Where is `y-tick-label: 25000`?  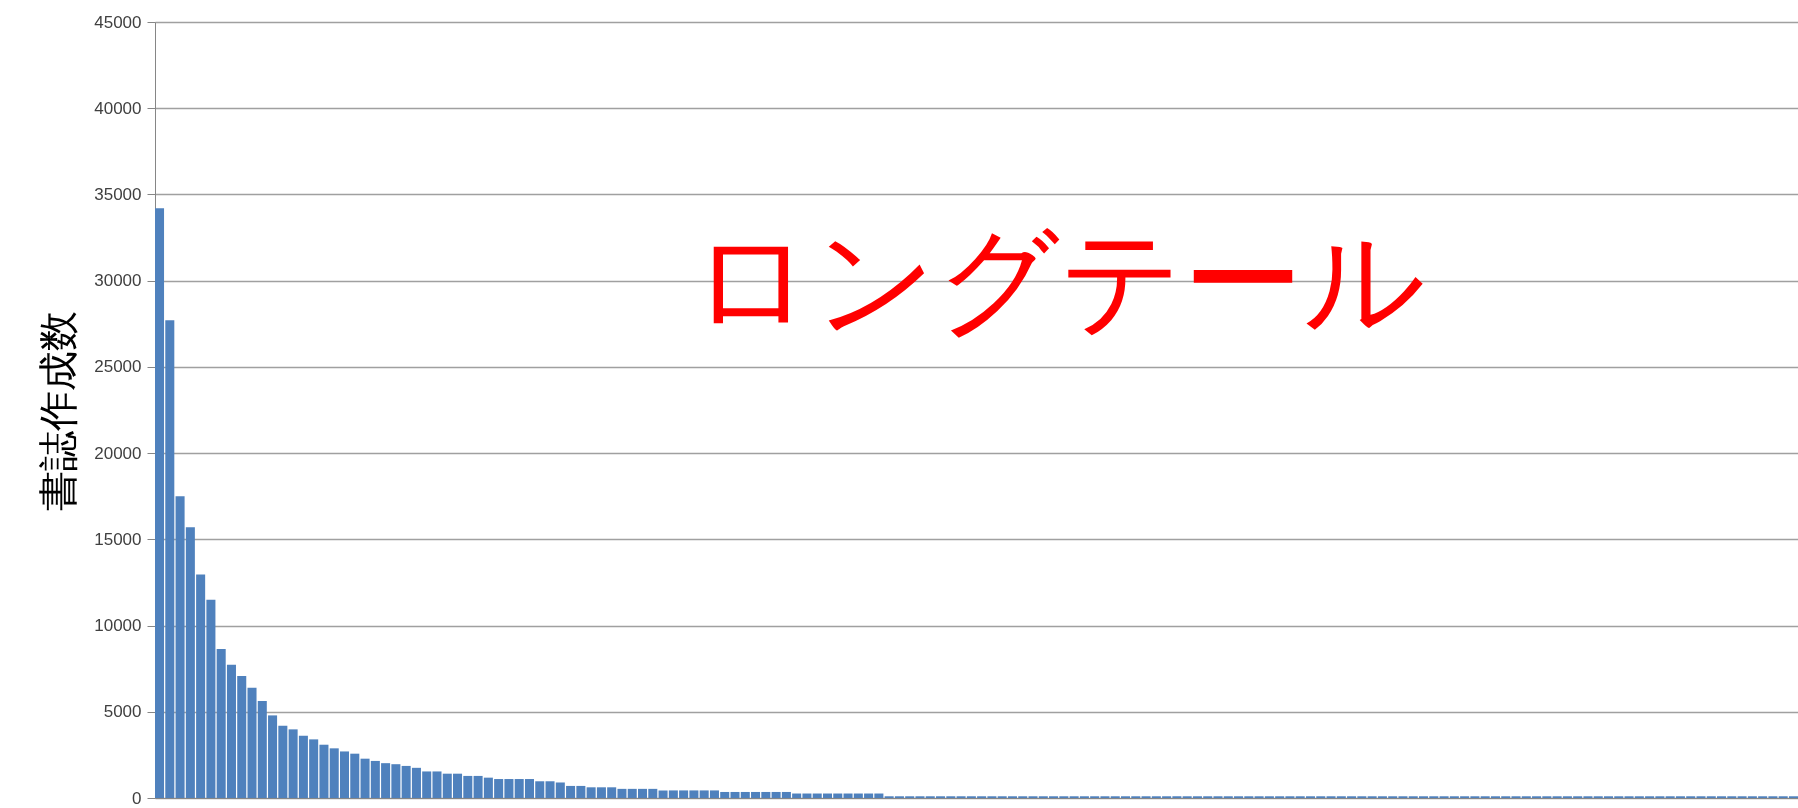 y-tick-label: 25000 is located at coordinates (118, 367).